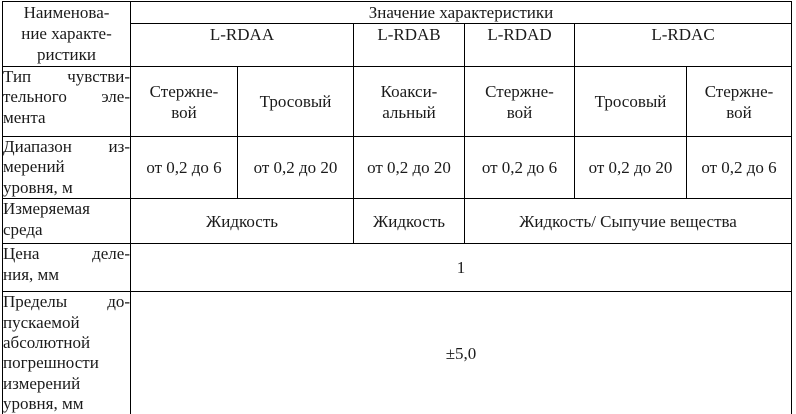 This screenshot has width=796, height=414. I want to click on label-line: Тип чувстви-, so click(66, 77).